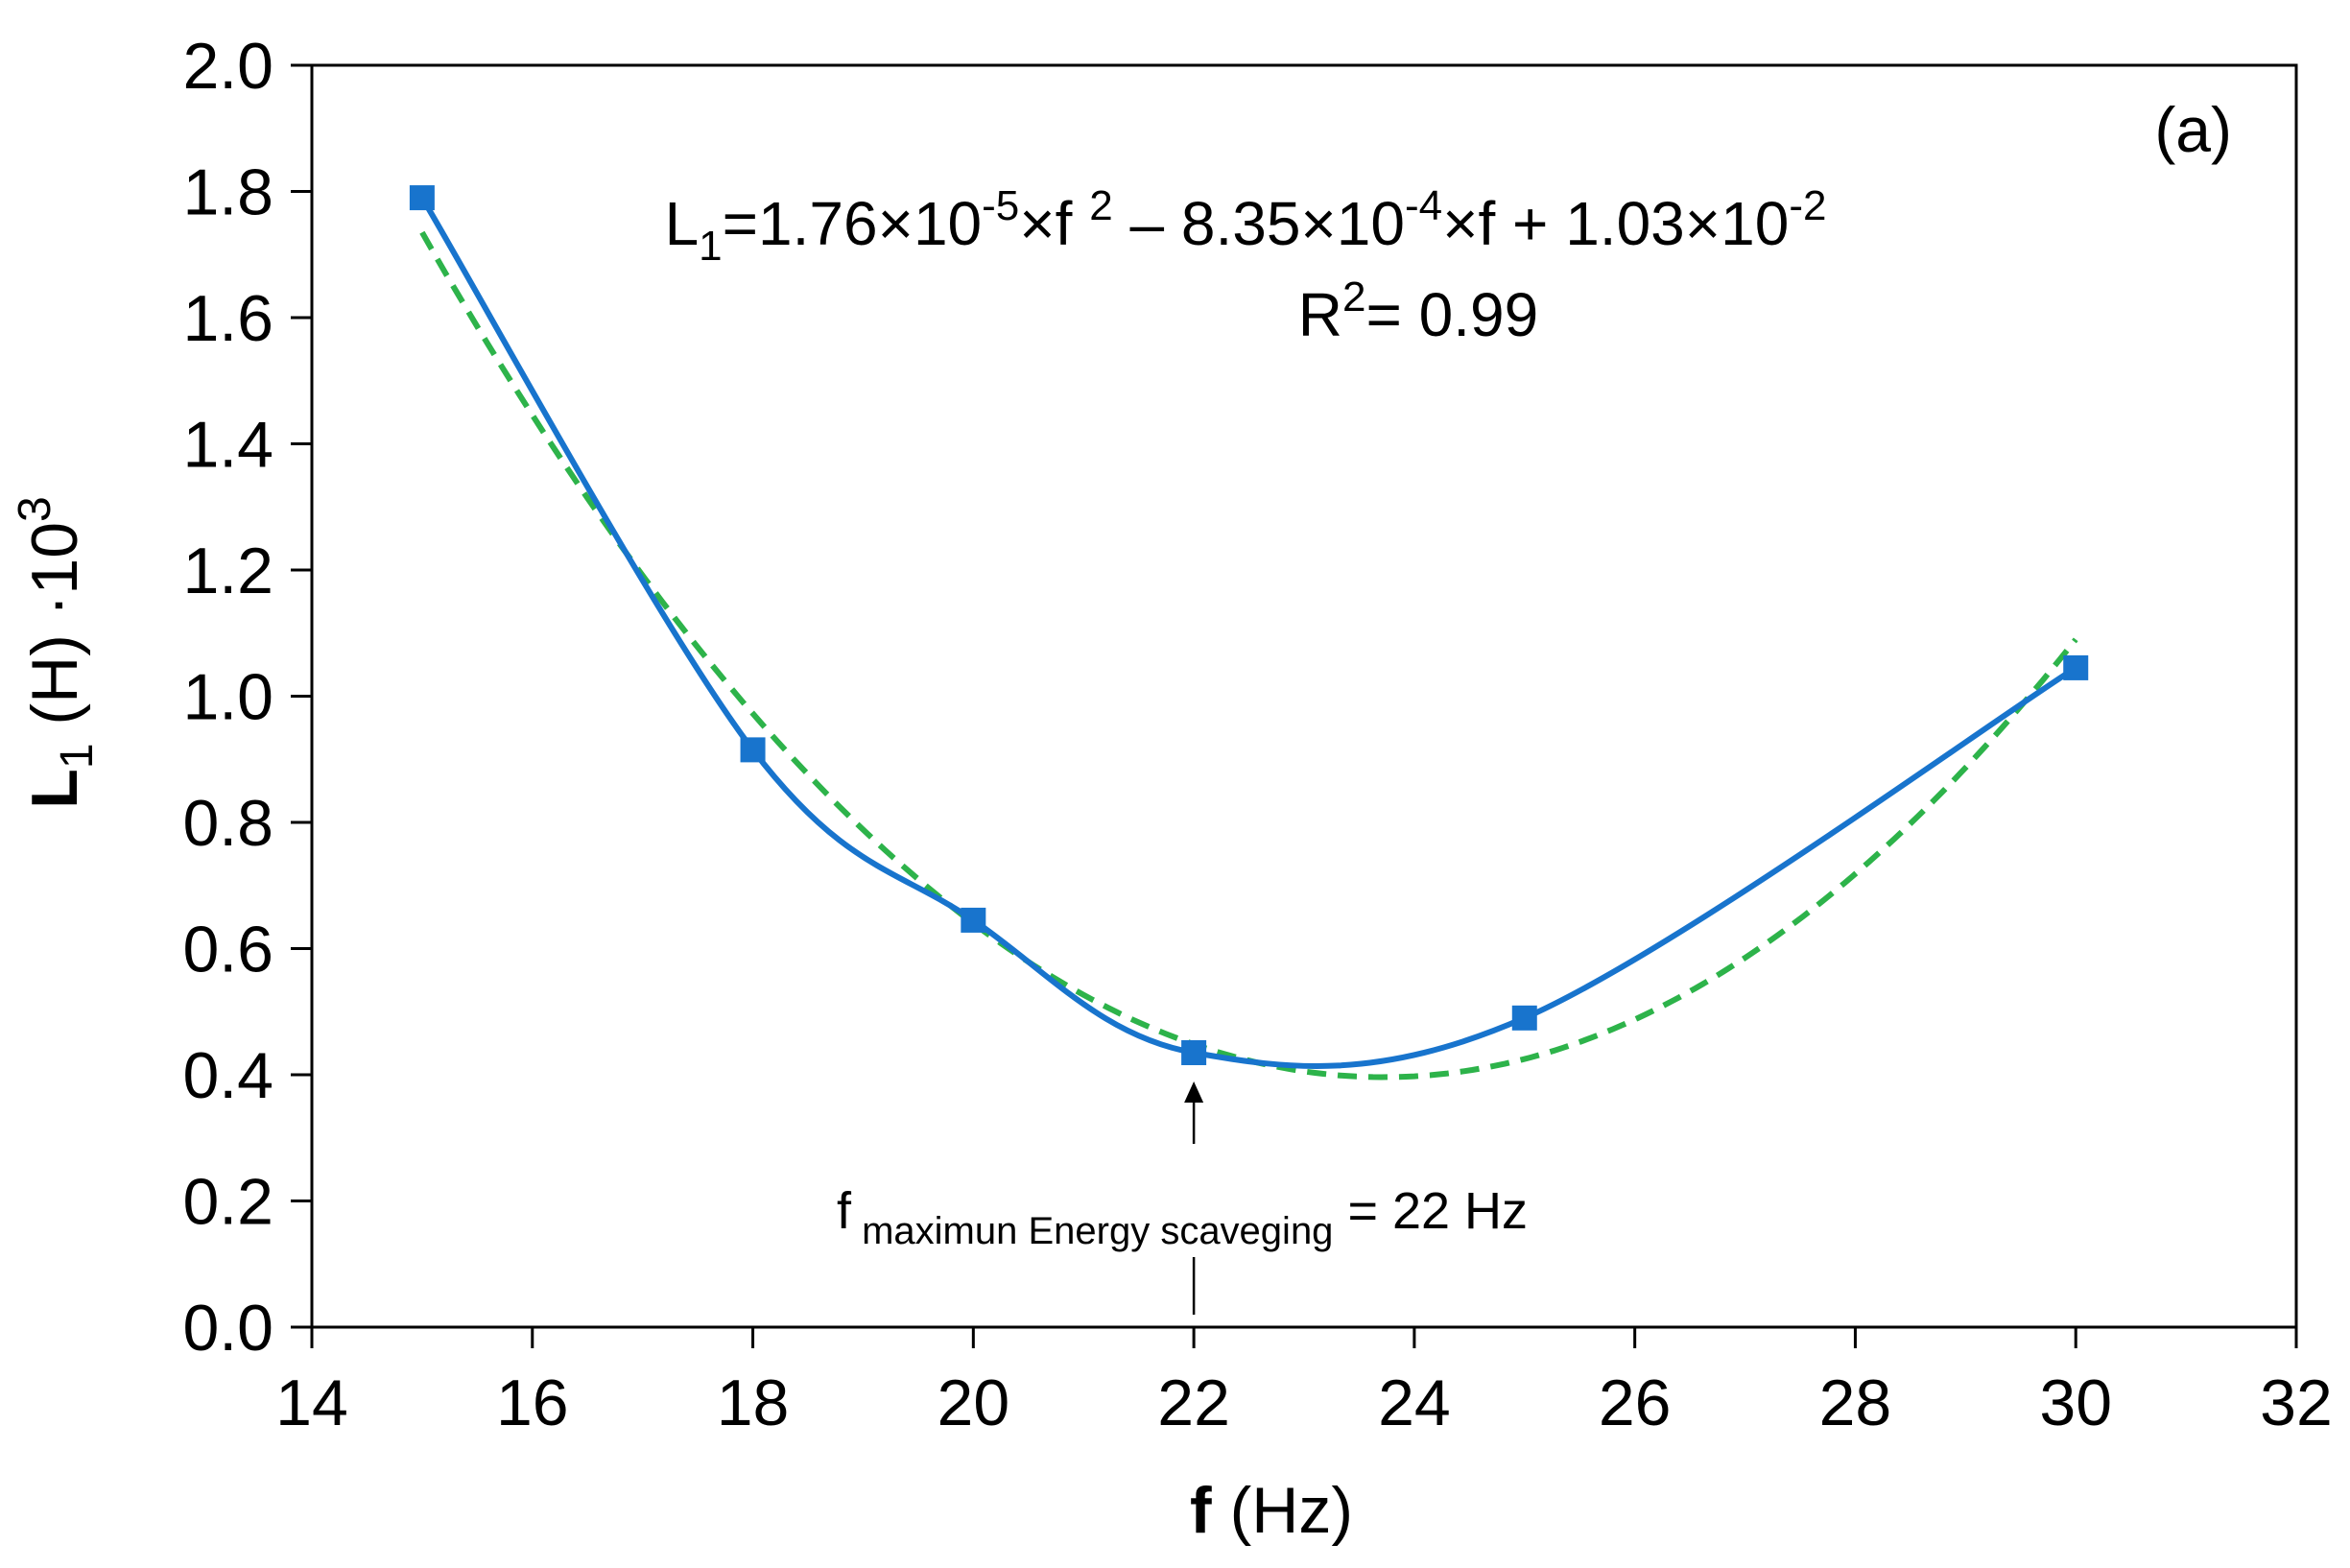 This screenshot has width=2350, height=1568. I want to click on equation-sup-5: -2, so click(1808, 205).